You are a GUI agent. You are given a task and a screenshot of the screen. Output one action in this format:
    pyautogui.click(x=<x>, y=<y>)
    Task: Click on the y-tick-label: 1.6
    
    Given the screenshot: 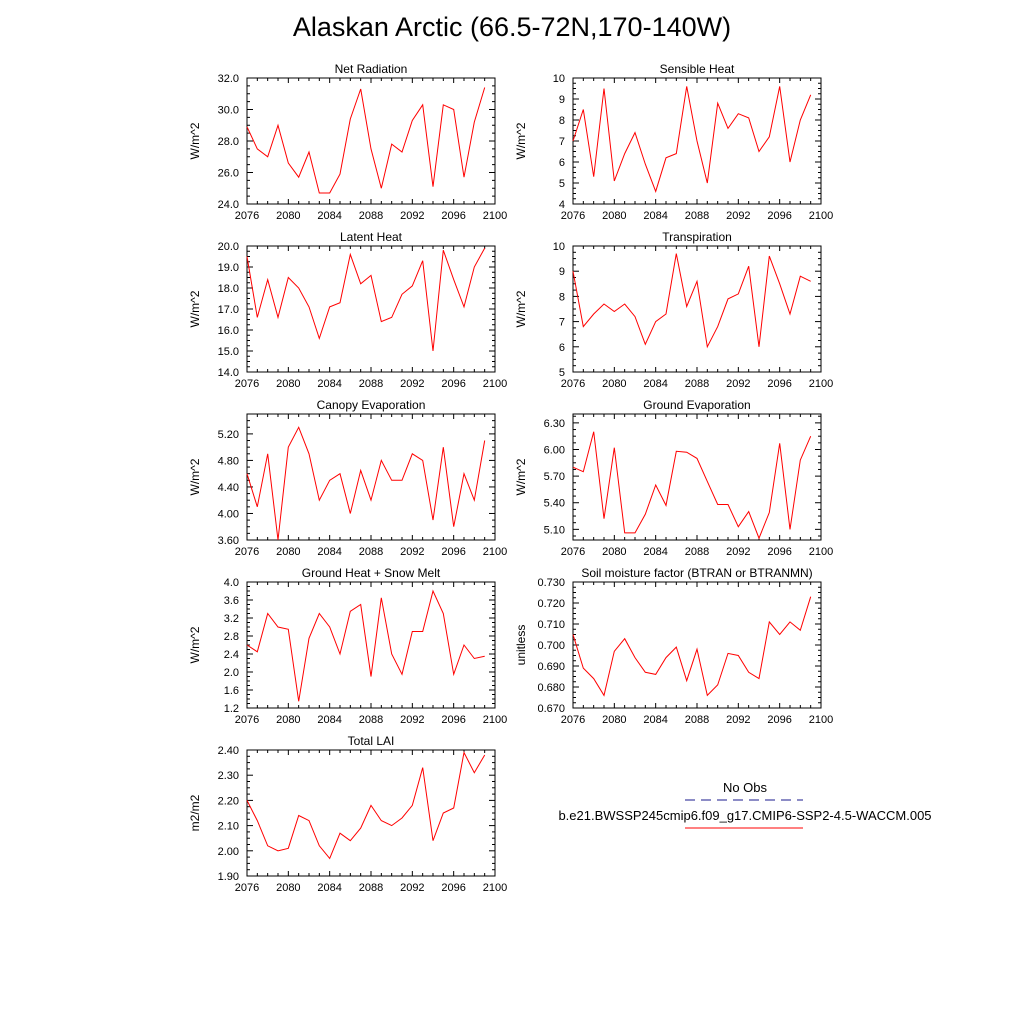 What is the action you would take?
    pyautogui.click(x=231, y=691)
    